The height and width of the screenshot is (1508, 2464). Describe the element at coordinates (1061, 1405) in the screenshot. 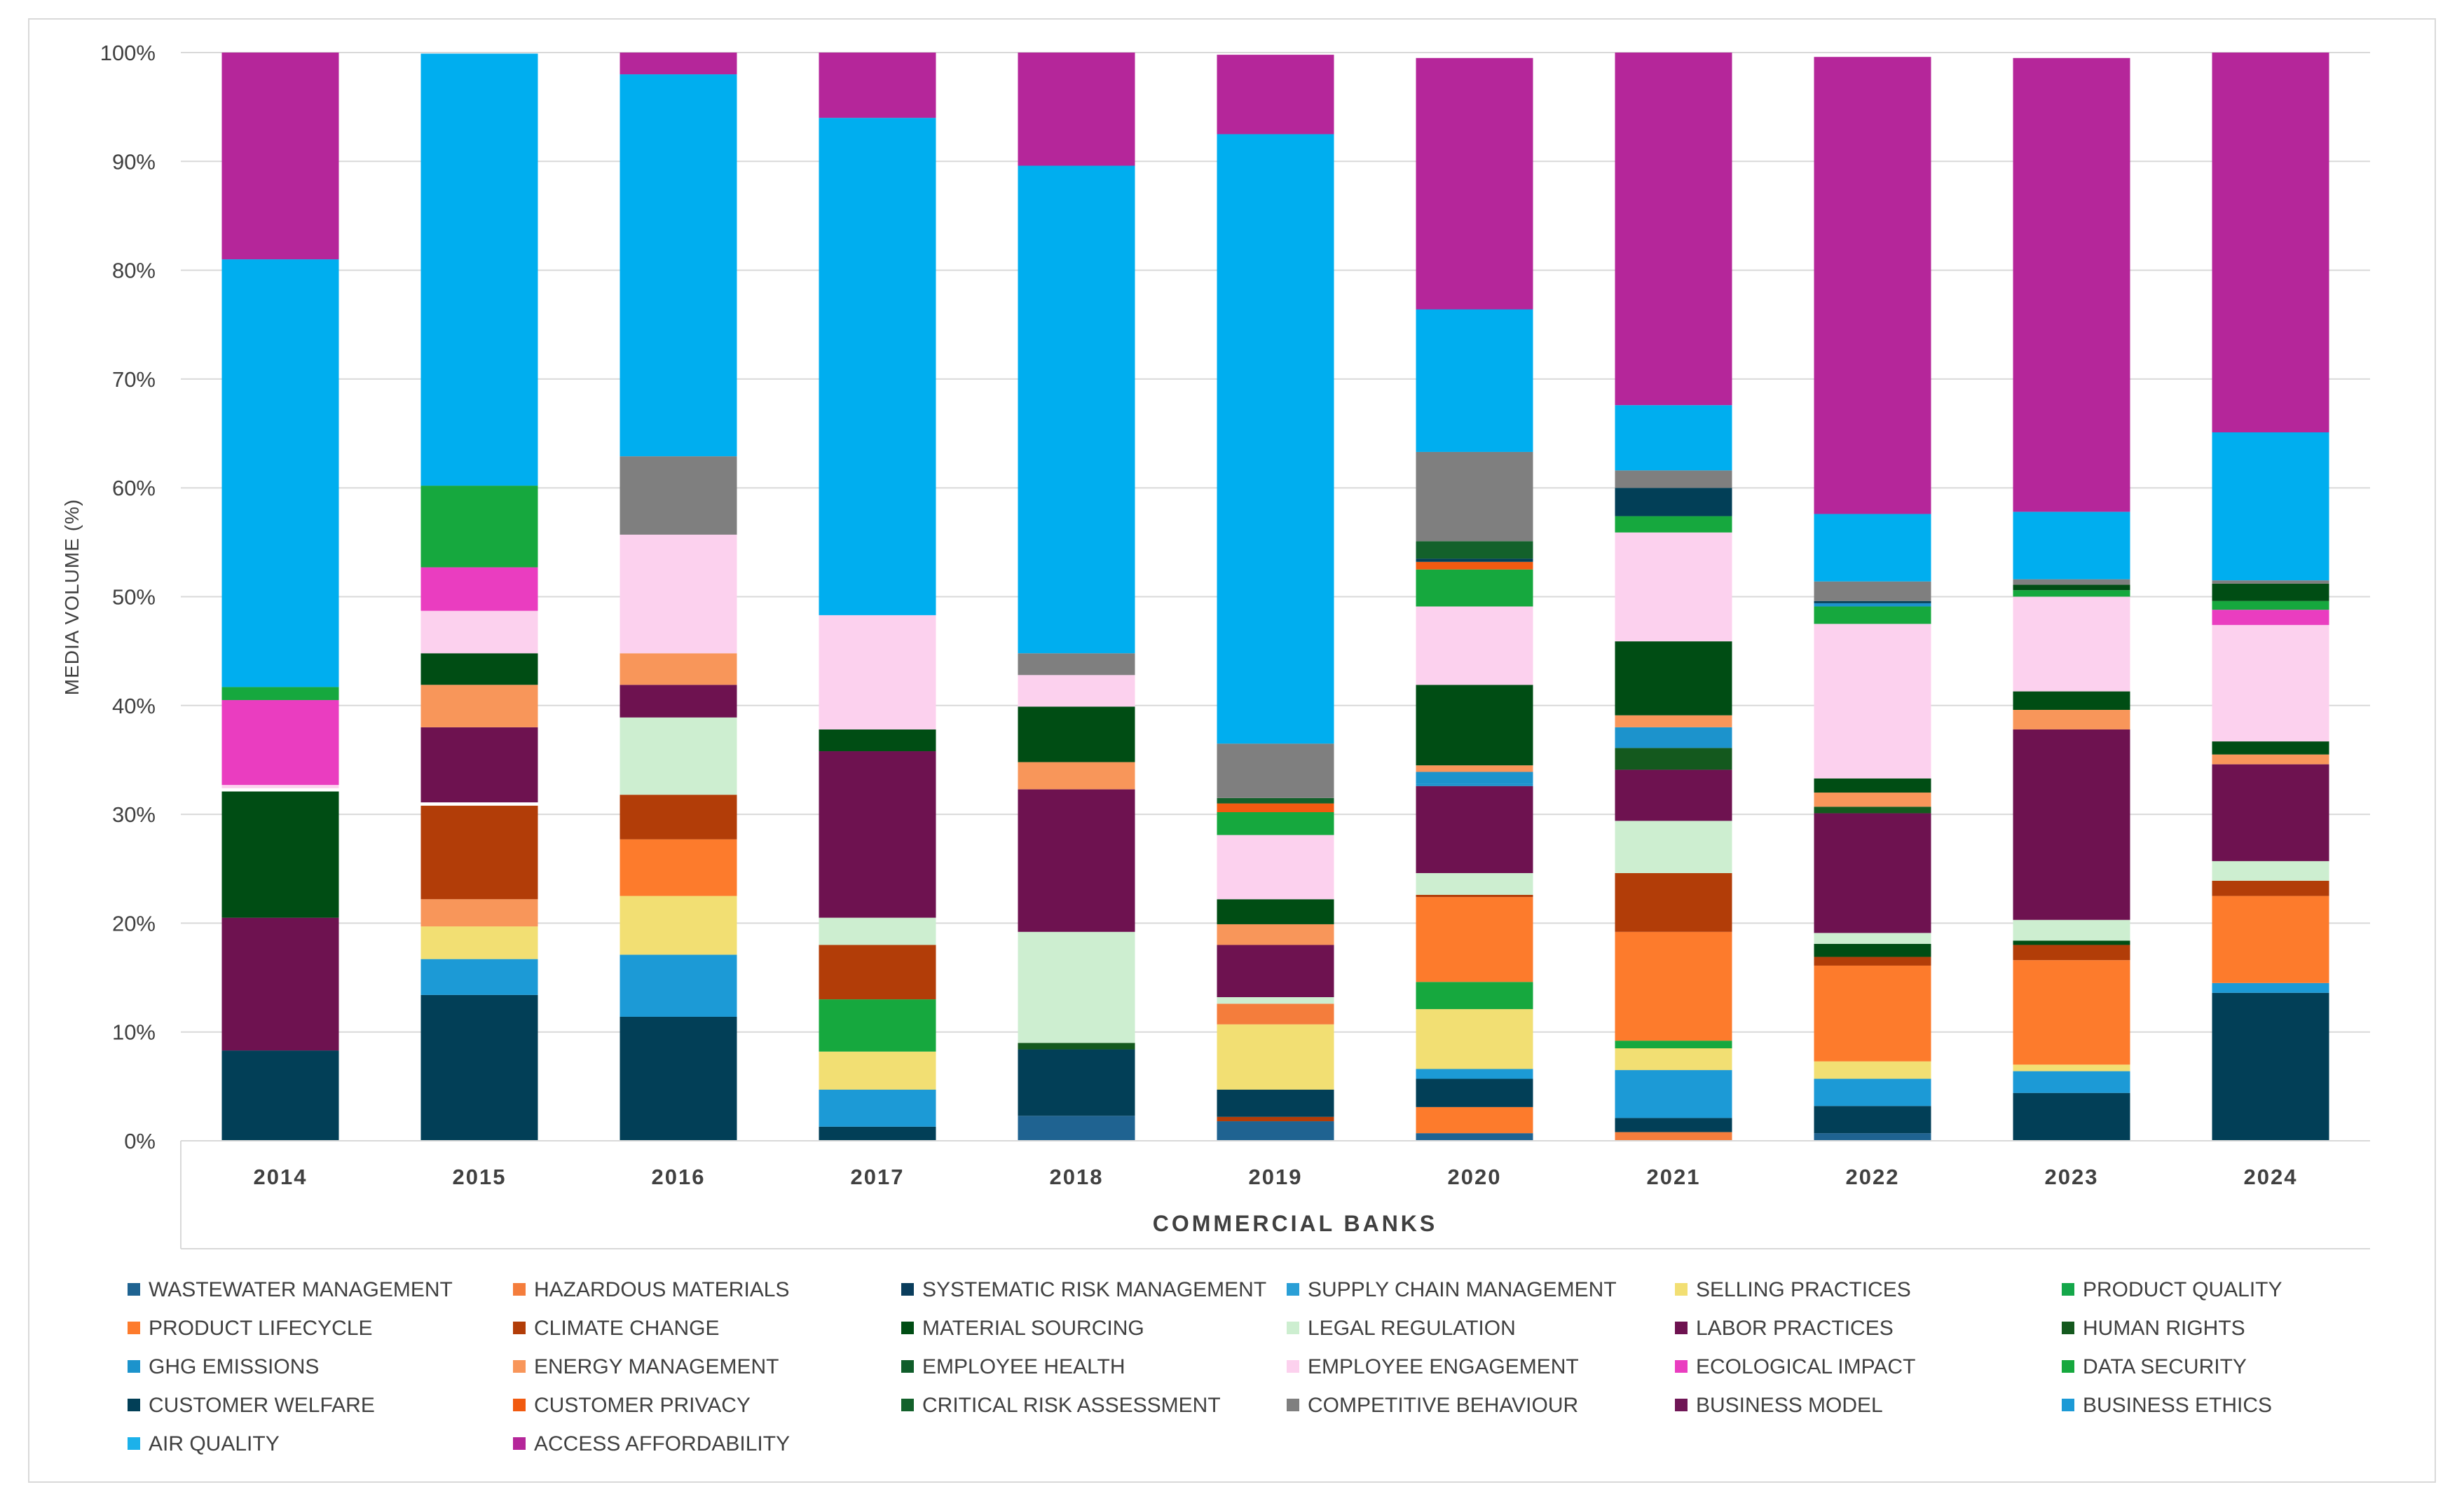

I see `legend-item: CRITICAL RISK ASSESSMENT` at that location.